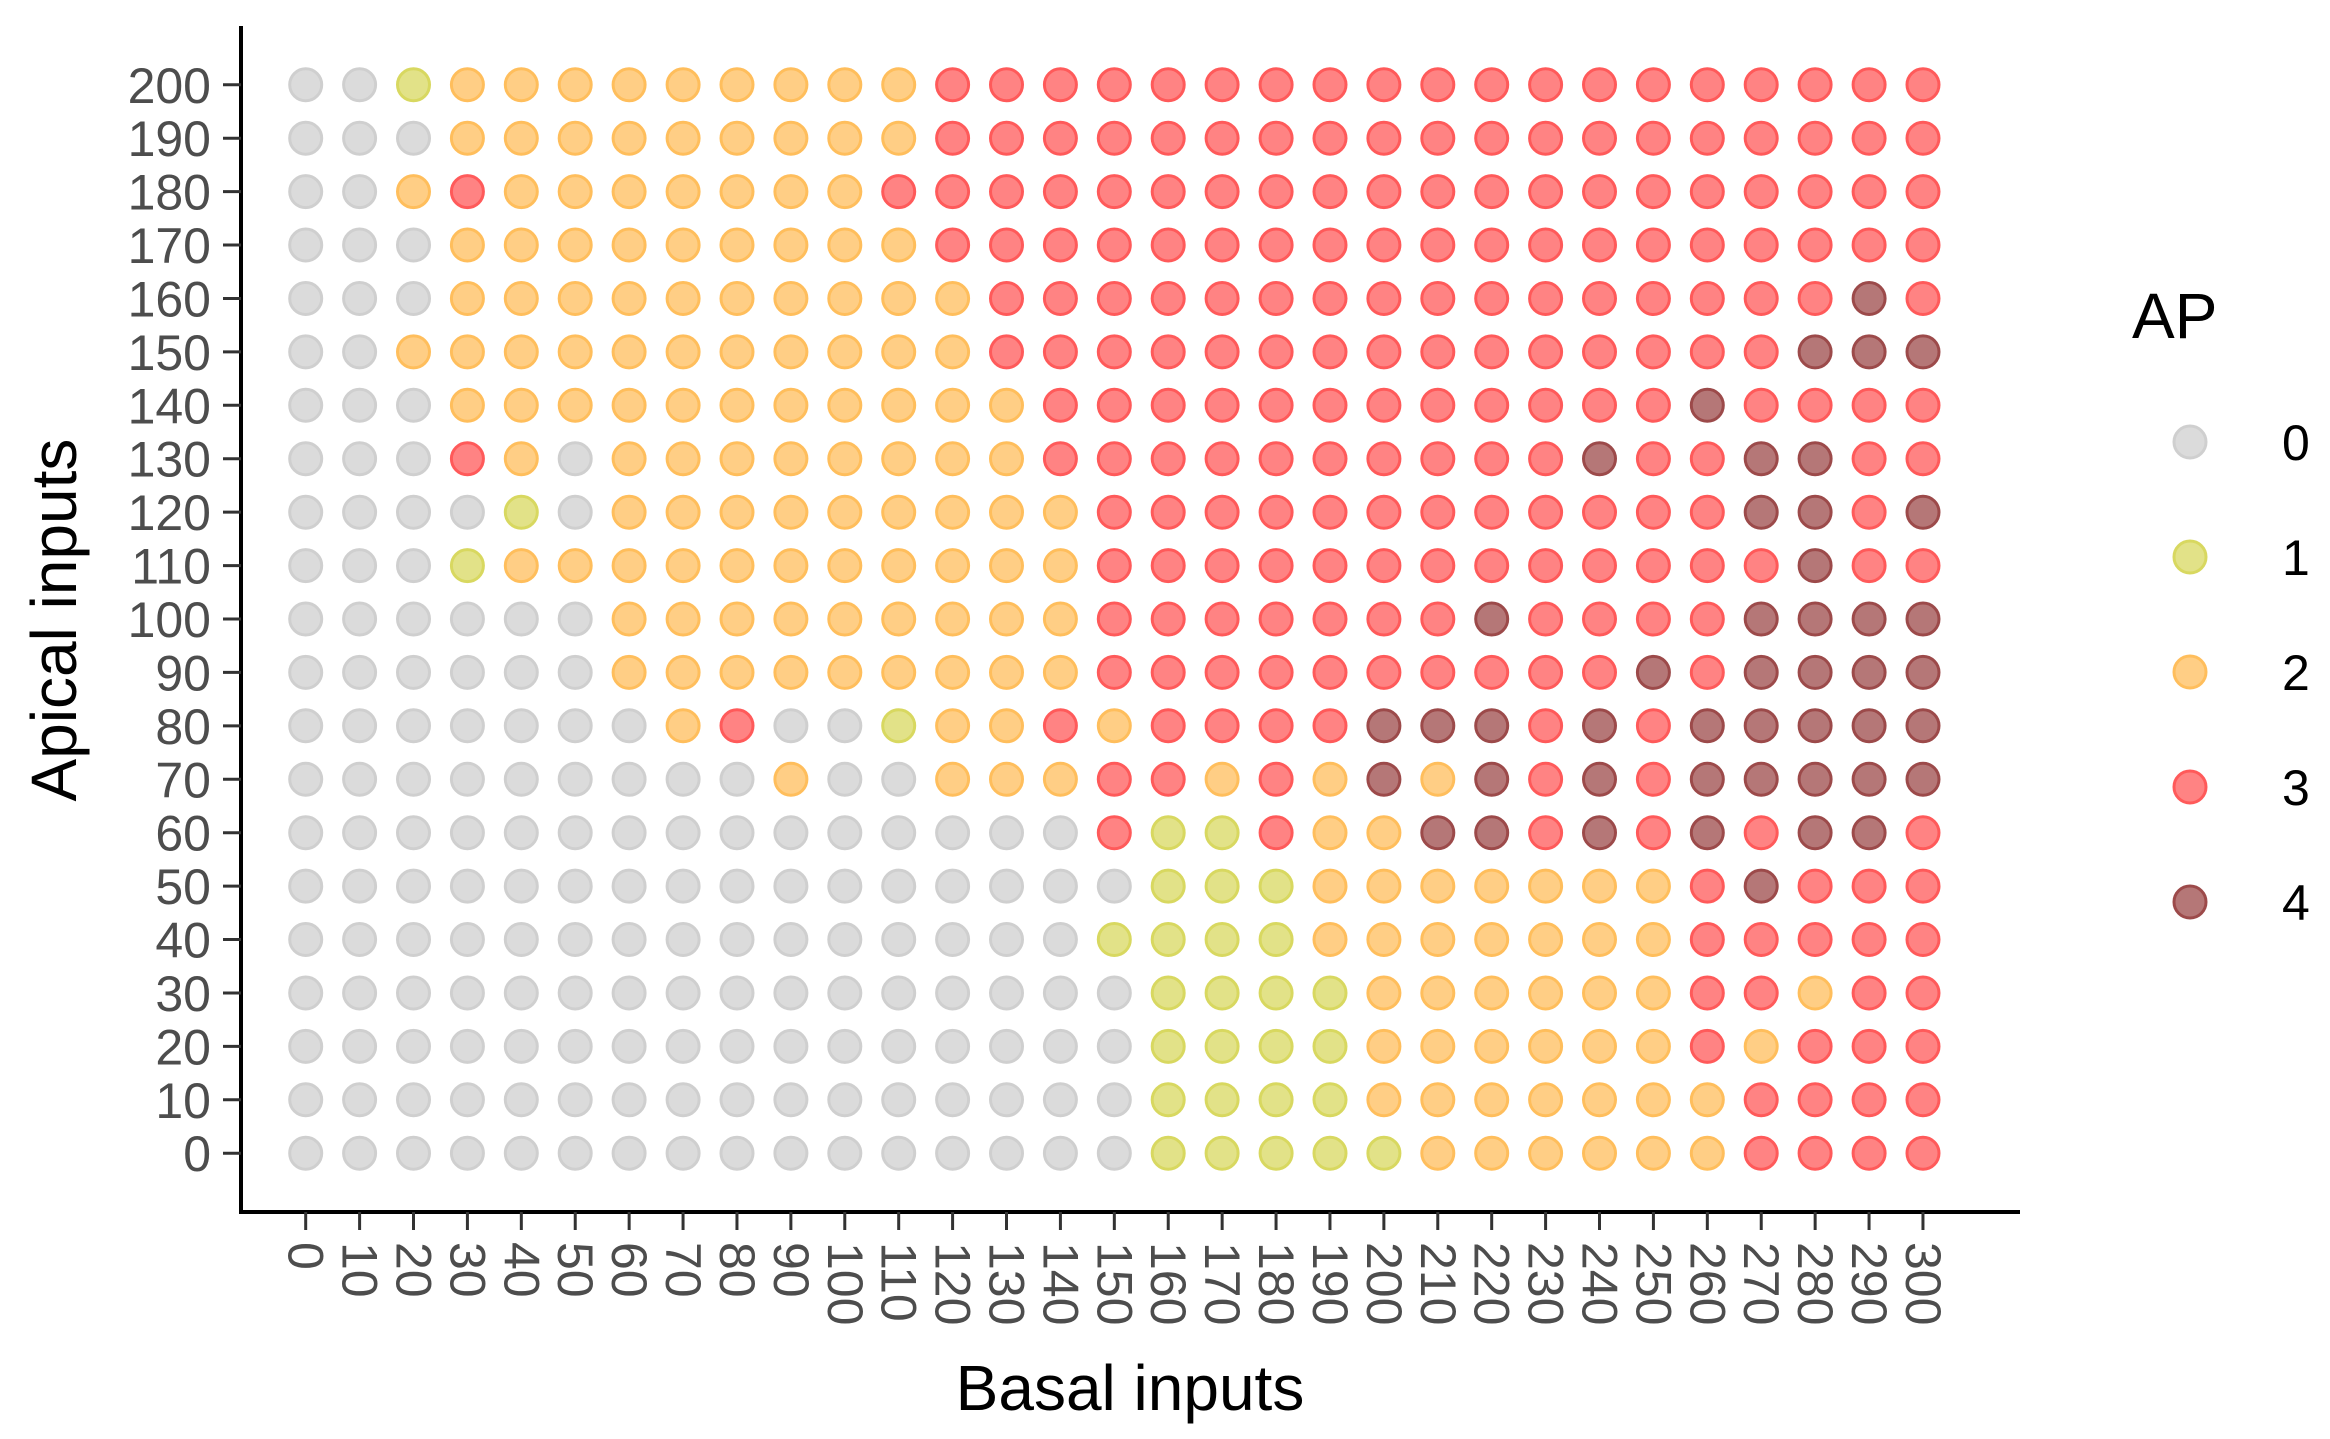 This screenshot has height=1439, width=2330. What do you see at coordinates (467, 1270) in the screenshot?
I see `x-tick-label: 30` at bounding box center [467, 1270].